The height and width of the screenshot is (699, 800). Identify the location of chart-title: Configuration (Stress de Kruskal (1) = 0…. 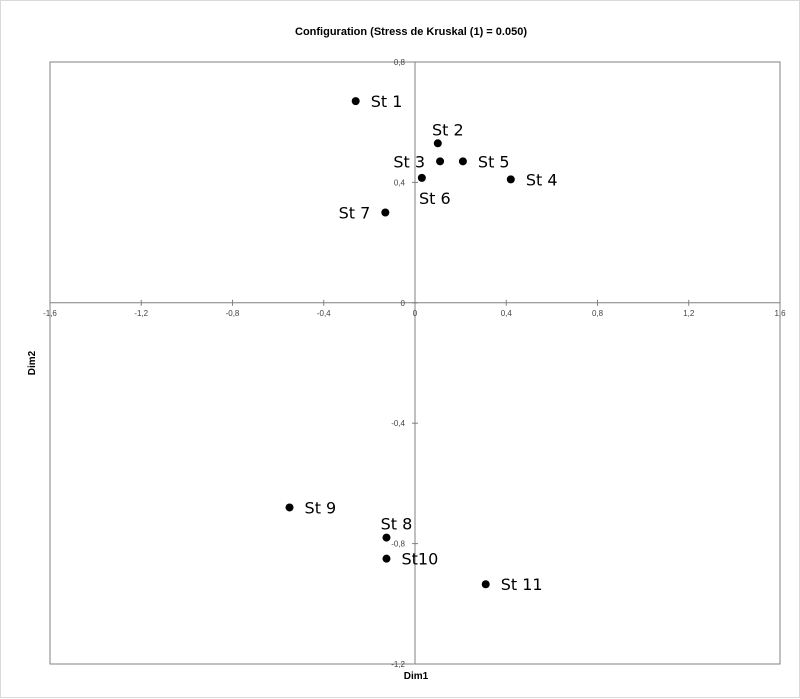
(411, 32).